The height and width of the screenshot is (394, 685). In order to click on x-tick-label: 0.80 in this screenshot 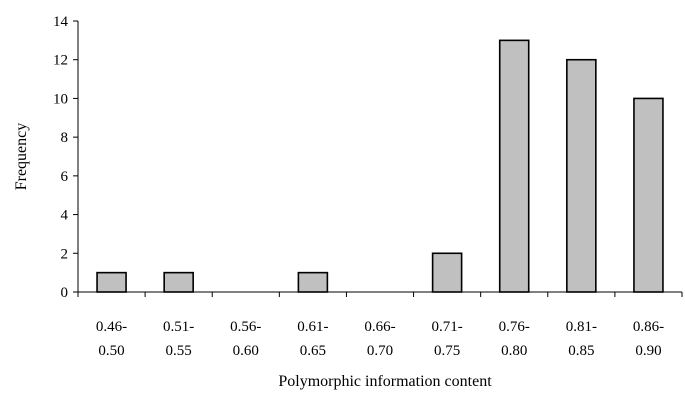, I will do `click(514, 351)`.